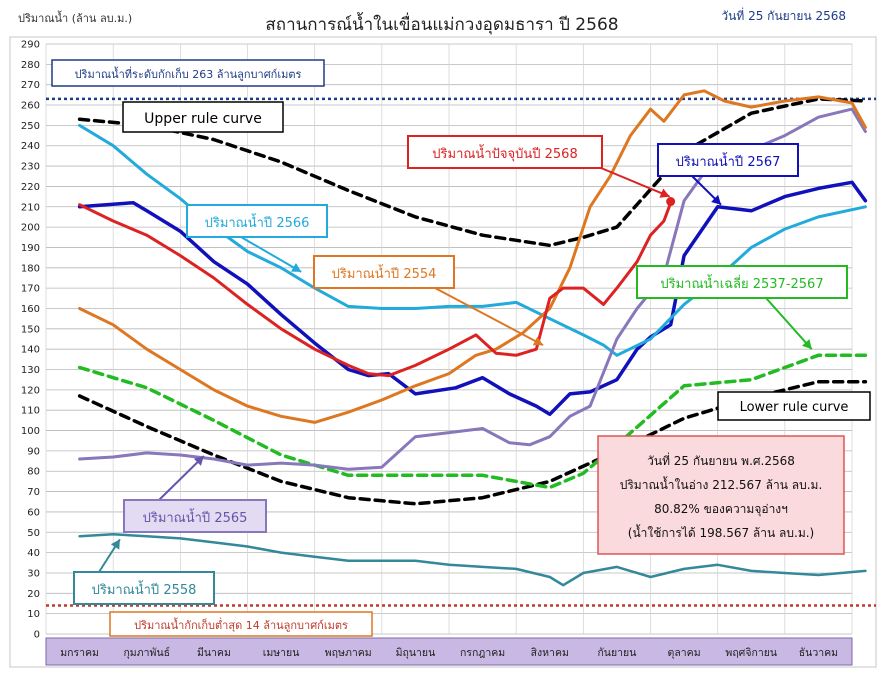  Describe the element at coordinates (416, 653) in the screenshot. I see `month-label-6: มิถุนายน` at that location.